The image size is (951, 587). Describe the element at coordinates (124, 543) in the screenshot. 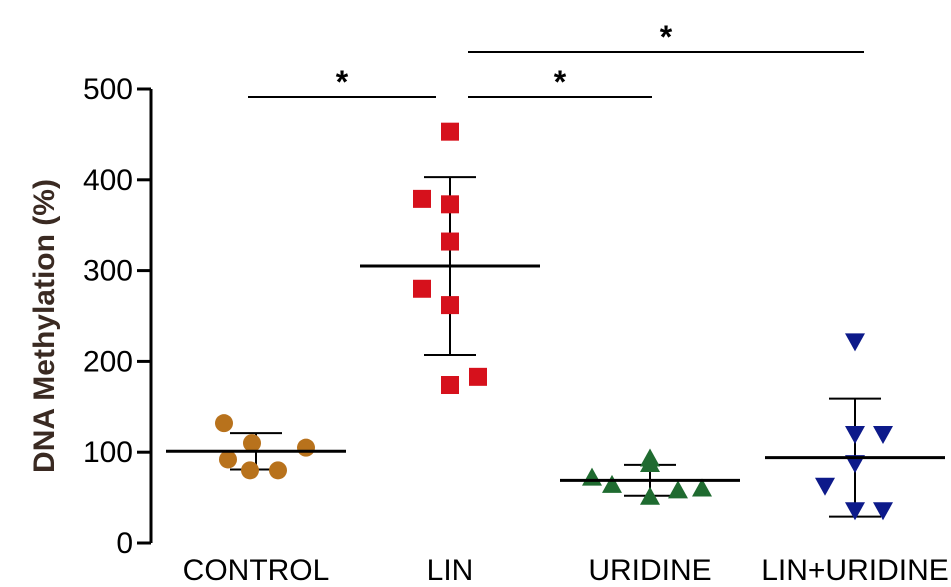

I see `y-tick-label: 0` at that location.